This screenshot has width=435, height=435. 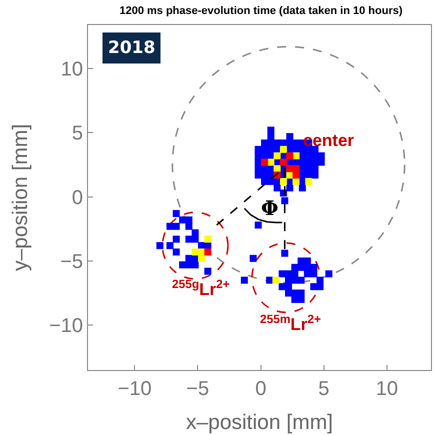 I want to click on x-tick-label: 5, so click(x=324, y=389).